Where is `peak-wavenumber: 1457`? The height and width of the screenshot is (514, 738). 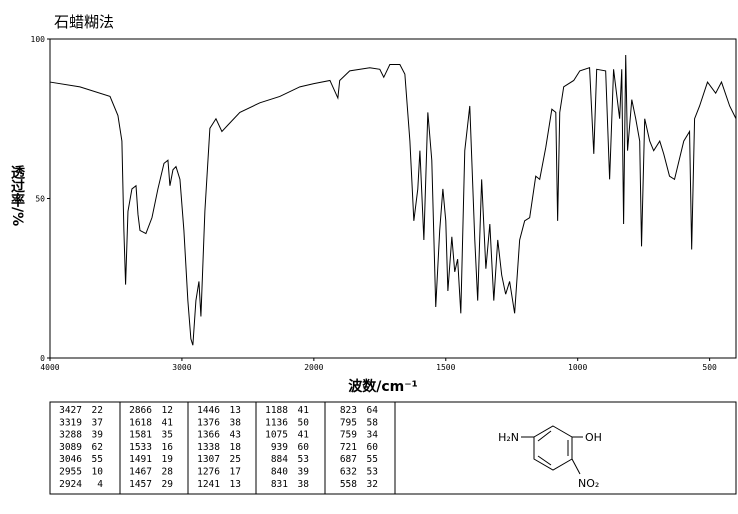 peak-wavenumber: 1457 is located at coordinates (140, 484).